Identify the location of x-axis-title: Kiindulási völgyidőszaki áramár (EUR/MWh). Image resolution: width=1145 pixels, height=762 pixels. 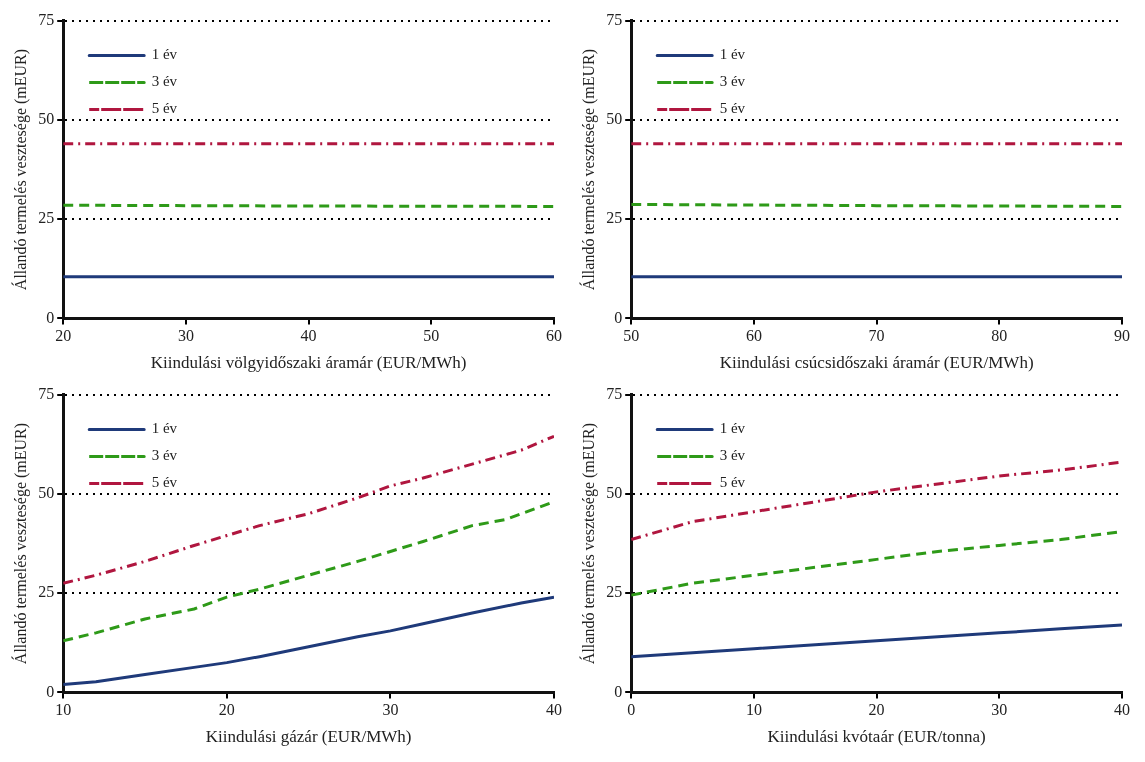
(308, 363).